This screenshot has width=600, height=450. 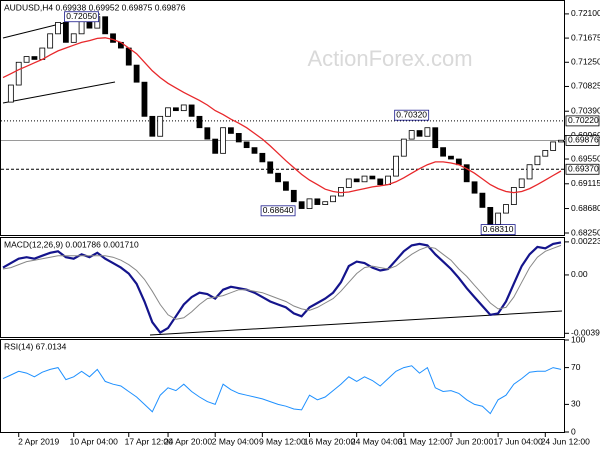 I want to click on level-label: 0.69876, so click(x=583, y=140).